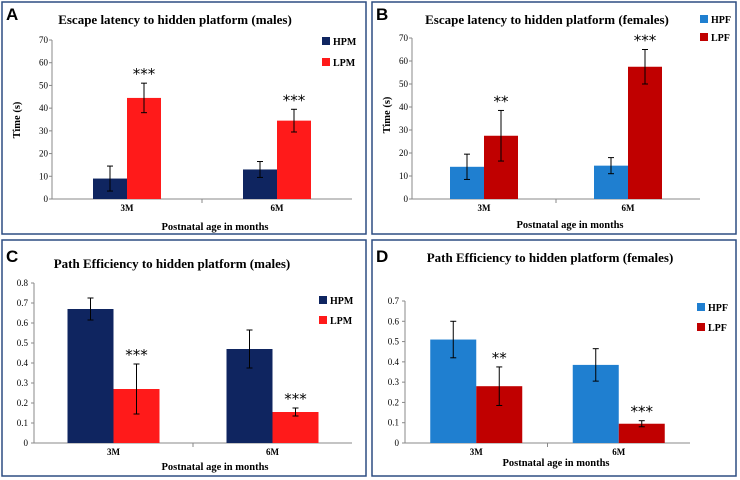  Describe the element at coordinates (712, 318) in the screenshot. I see `panel-d-legend: HPF LPF` at that location.